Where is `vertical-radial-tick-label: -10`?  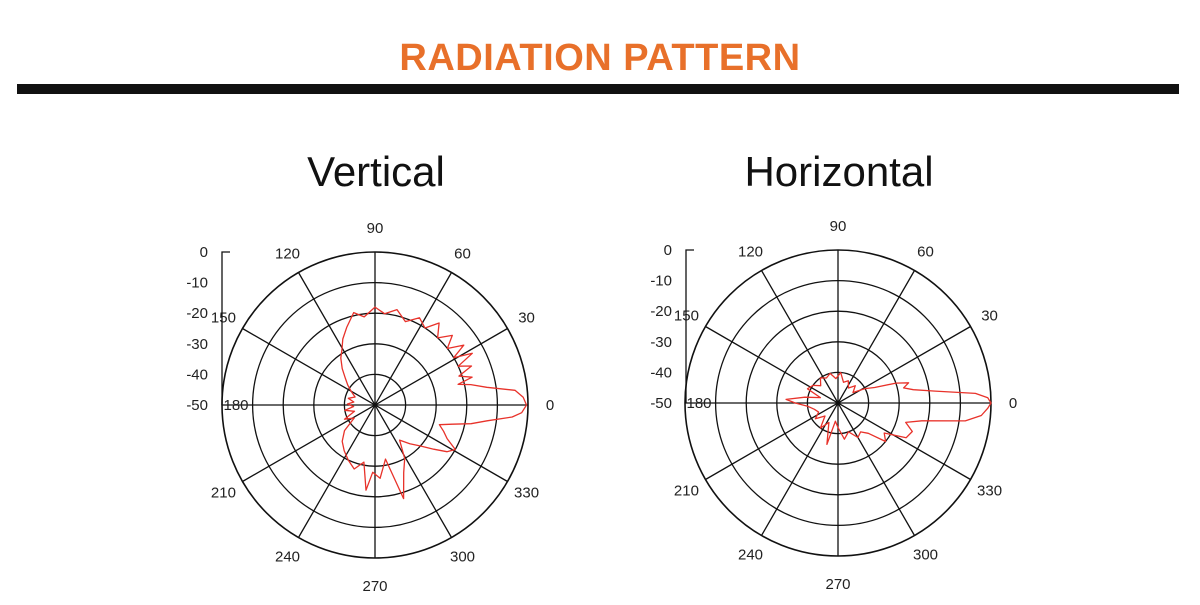 vertical-radial-tick-label: -10 is located at coordinates (197, 283).